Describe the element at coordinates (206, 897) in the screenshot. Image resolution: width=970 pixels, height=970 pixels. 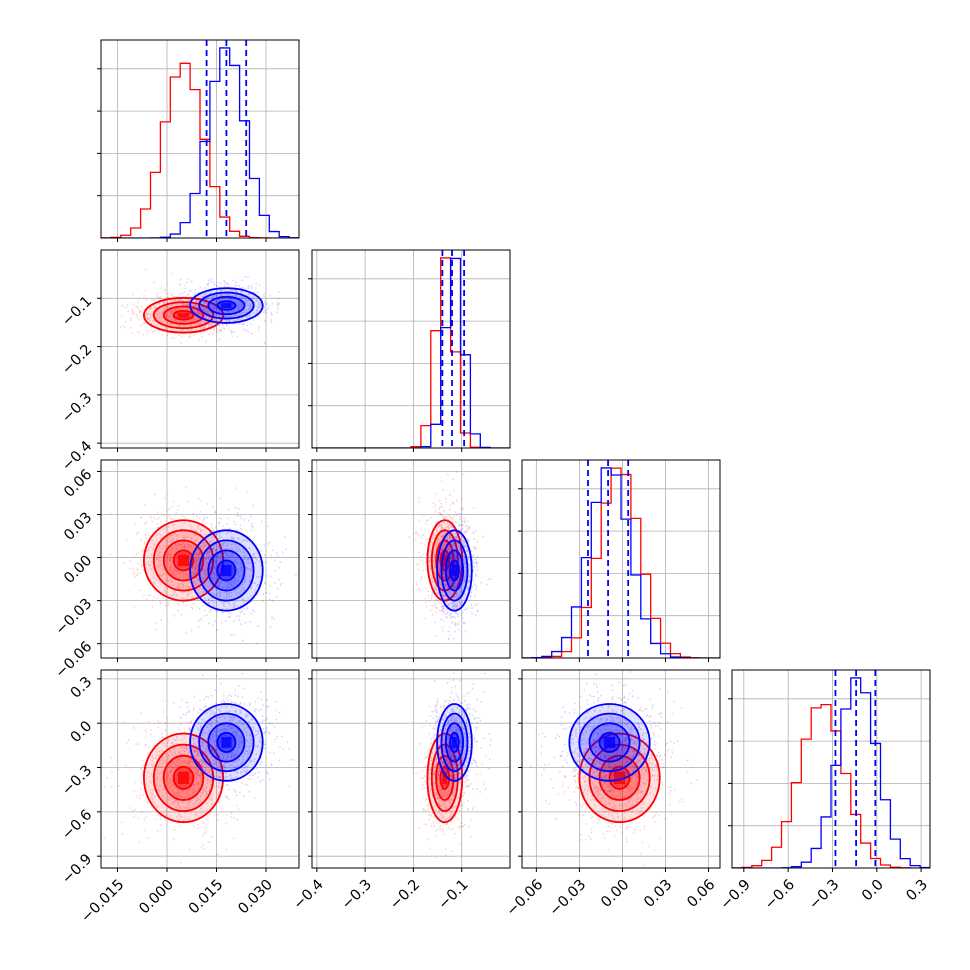
I see `x-tick-label: 0.015` at that location.